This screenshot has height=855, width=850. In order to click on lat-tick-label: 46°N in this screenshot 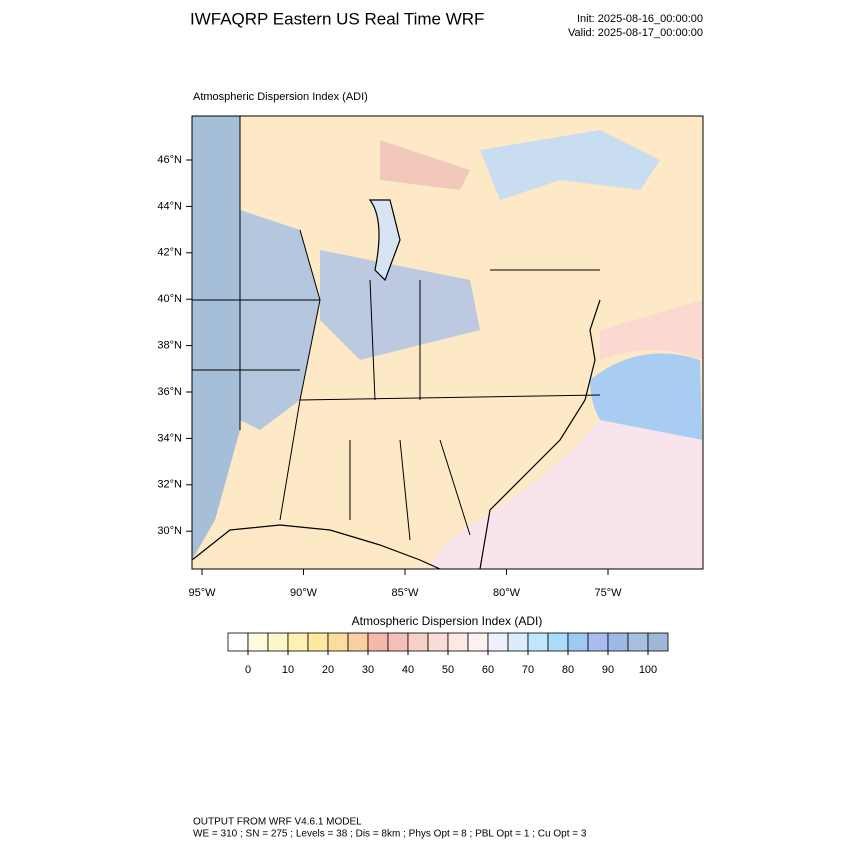, I will do `click(169, 160)`.